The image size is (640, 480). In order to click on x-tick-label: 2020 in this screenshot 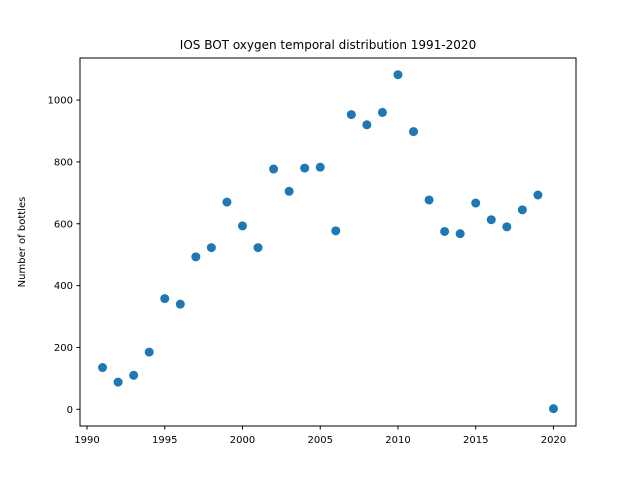, I will do `click(553, 440)`.